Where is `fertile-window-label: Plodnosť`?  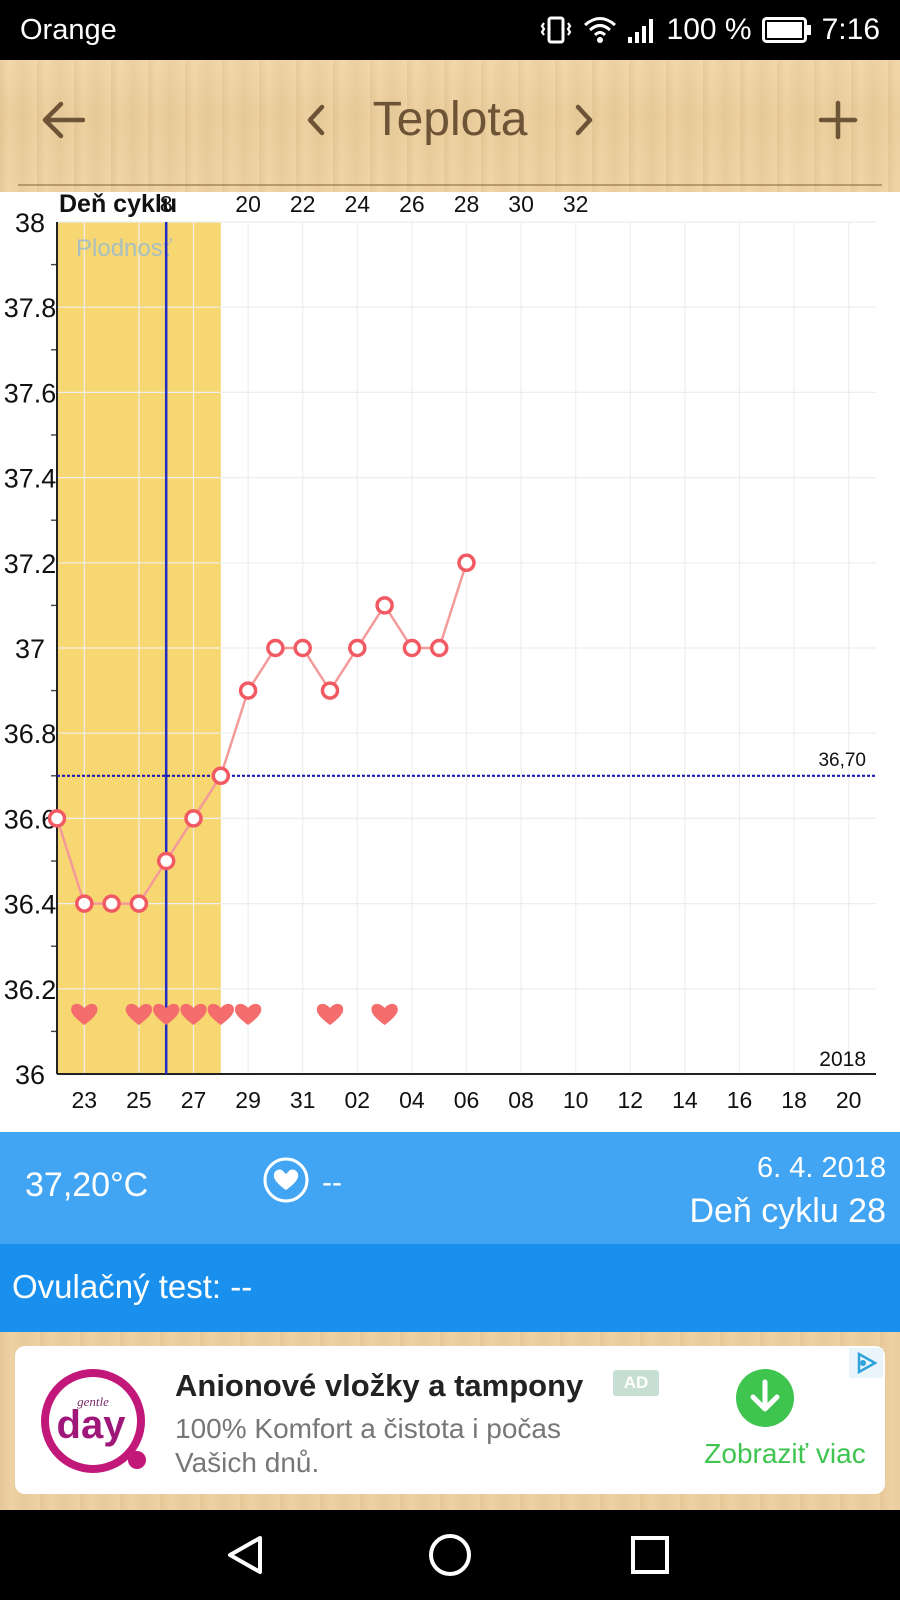
fertile-window-label: Plodnosť is located at coordinates (124, 248).